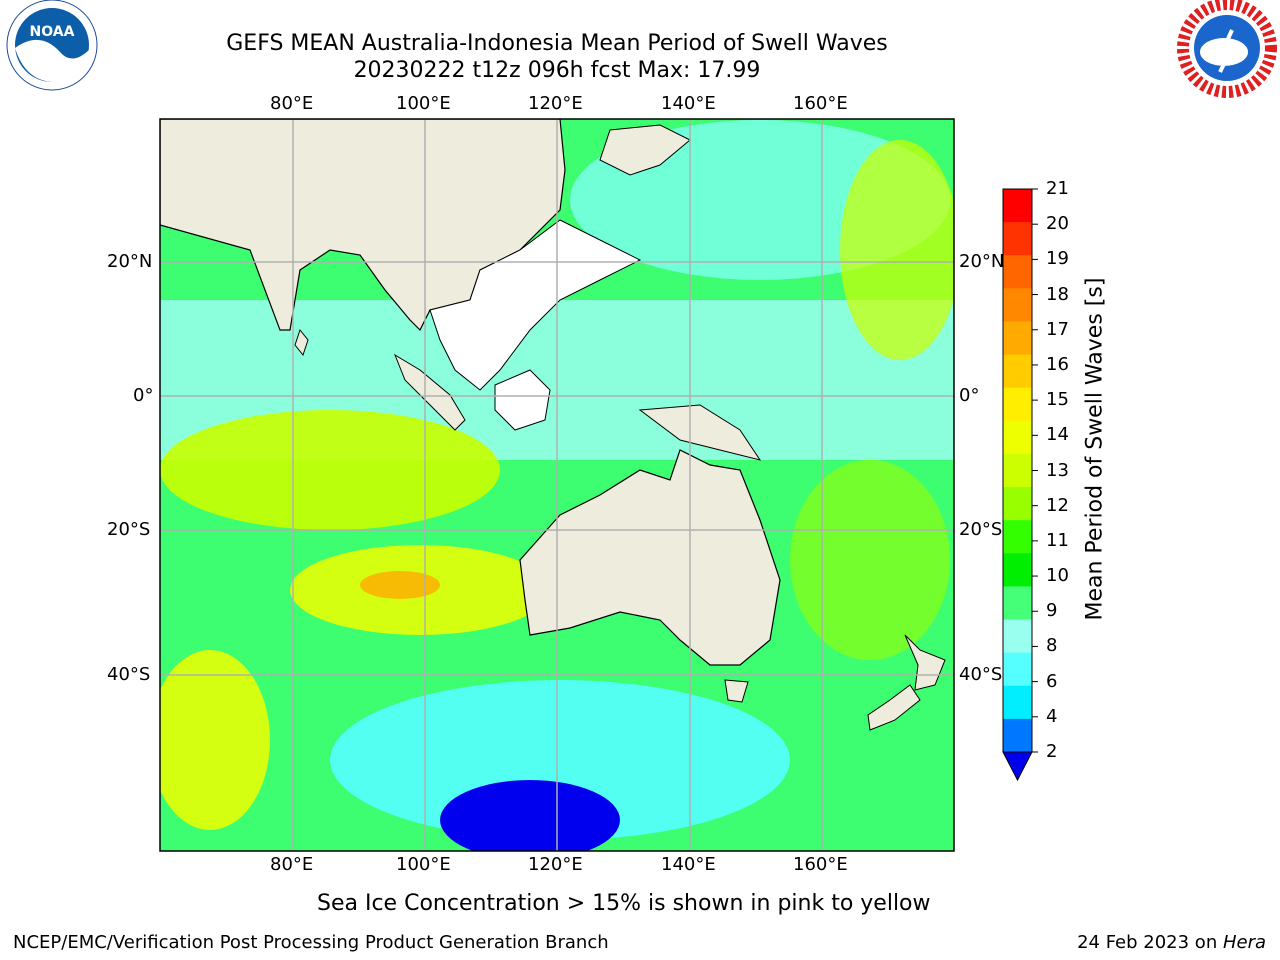 The width and height of the screenshot is (1280, 960). I want to click on cool-patch-south, so click(560, 760).